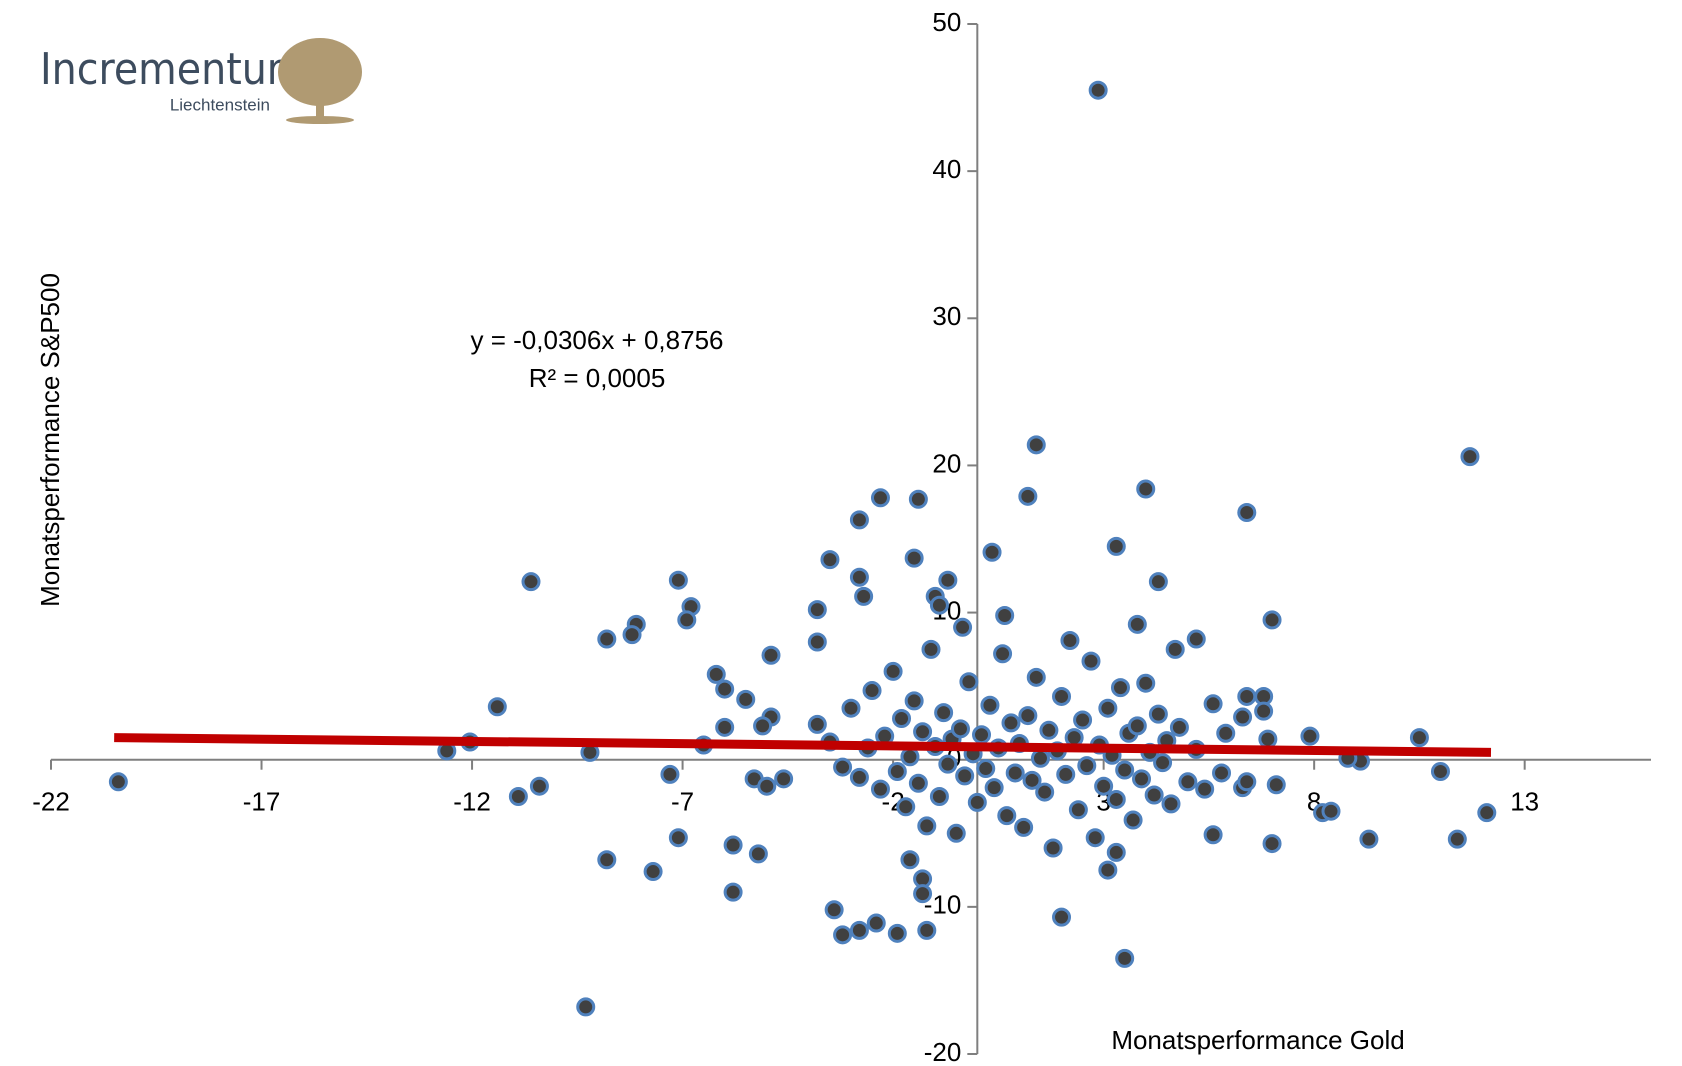 The height and width of the screenshot is (1066, 1682). Describe the element at coordinates (682, 802) in the screenshot. I see `x-tick-label: -7` at that location.